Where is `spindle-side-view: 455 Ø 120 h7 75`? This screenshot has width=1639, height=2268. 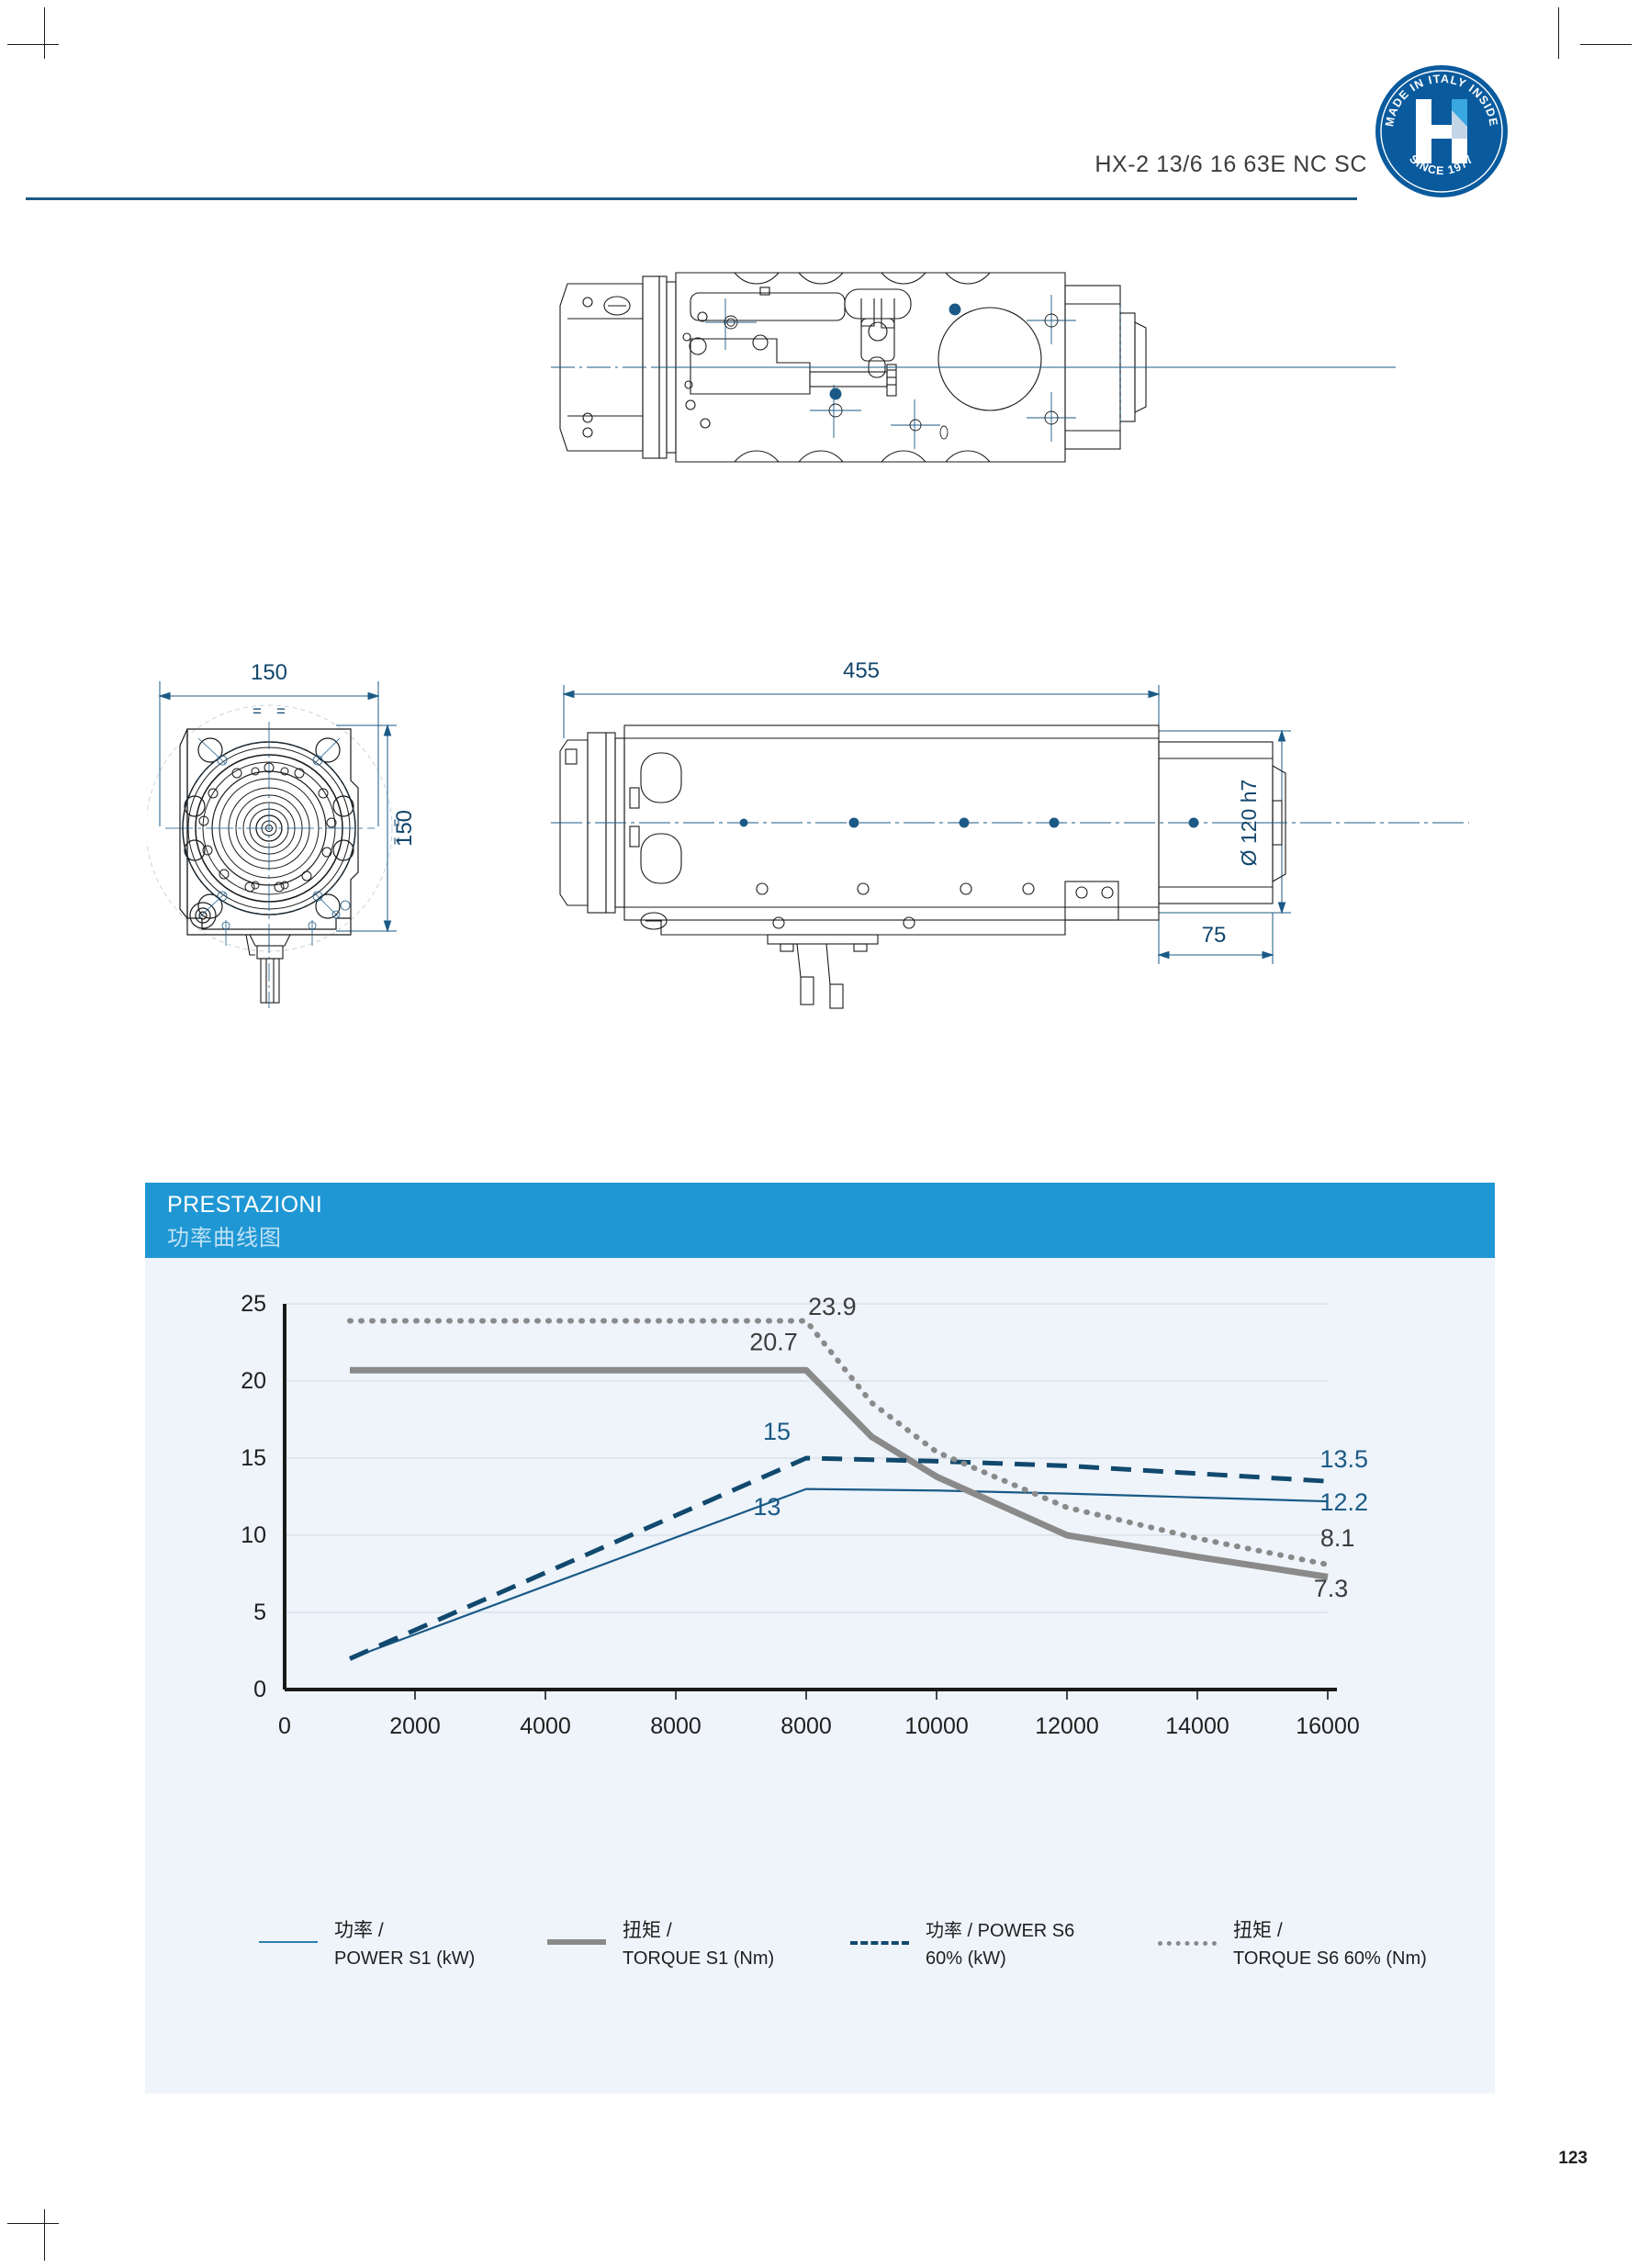 spindle-side-view: 455 Ø 120 h7 75 is located at coordinates (1010, 836).